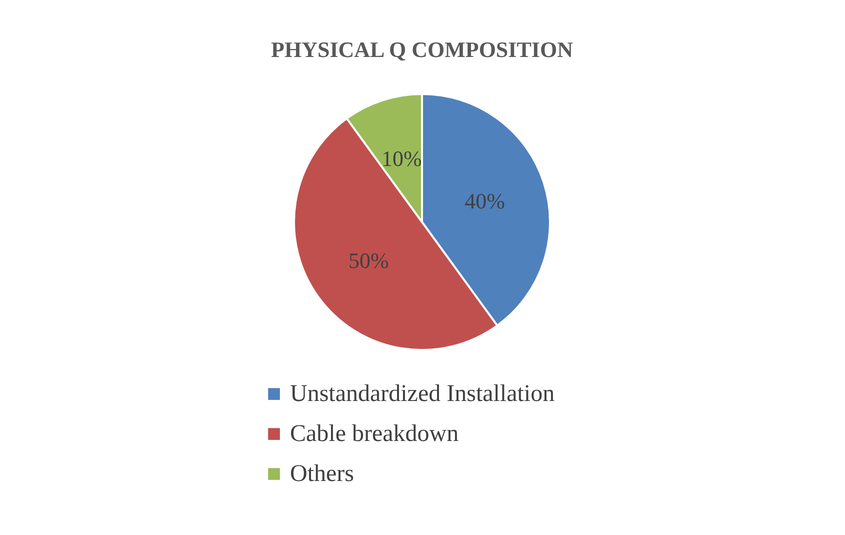 This screenshot has height=535, width=845. I want to click on legend-label: Unstandardized Installation, so click(422, 394).